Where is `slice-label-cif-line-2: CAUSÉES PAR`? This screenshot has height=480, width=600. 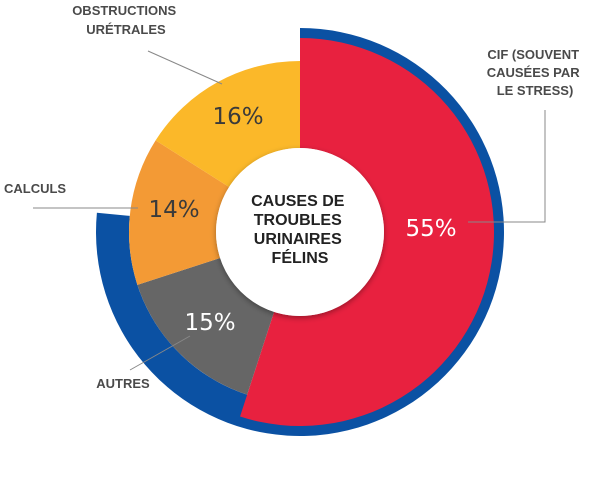 slice-label-cif-line-2: CAUSÉES PAR is located at coordinates (534, 72).